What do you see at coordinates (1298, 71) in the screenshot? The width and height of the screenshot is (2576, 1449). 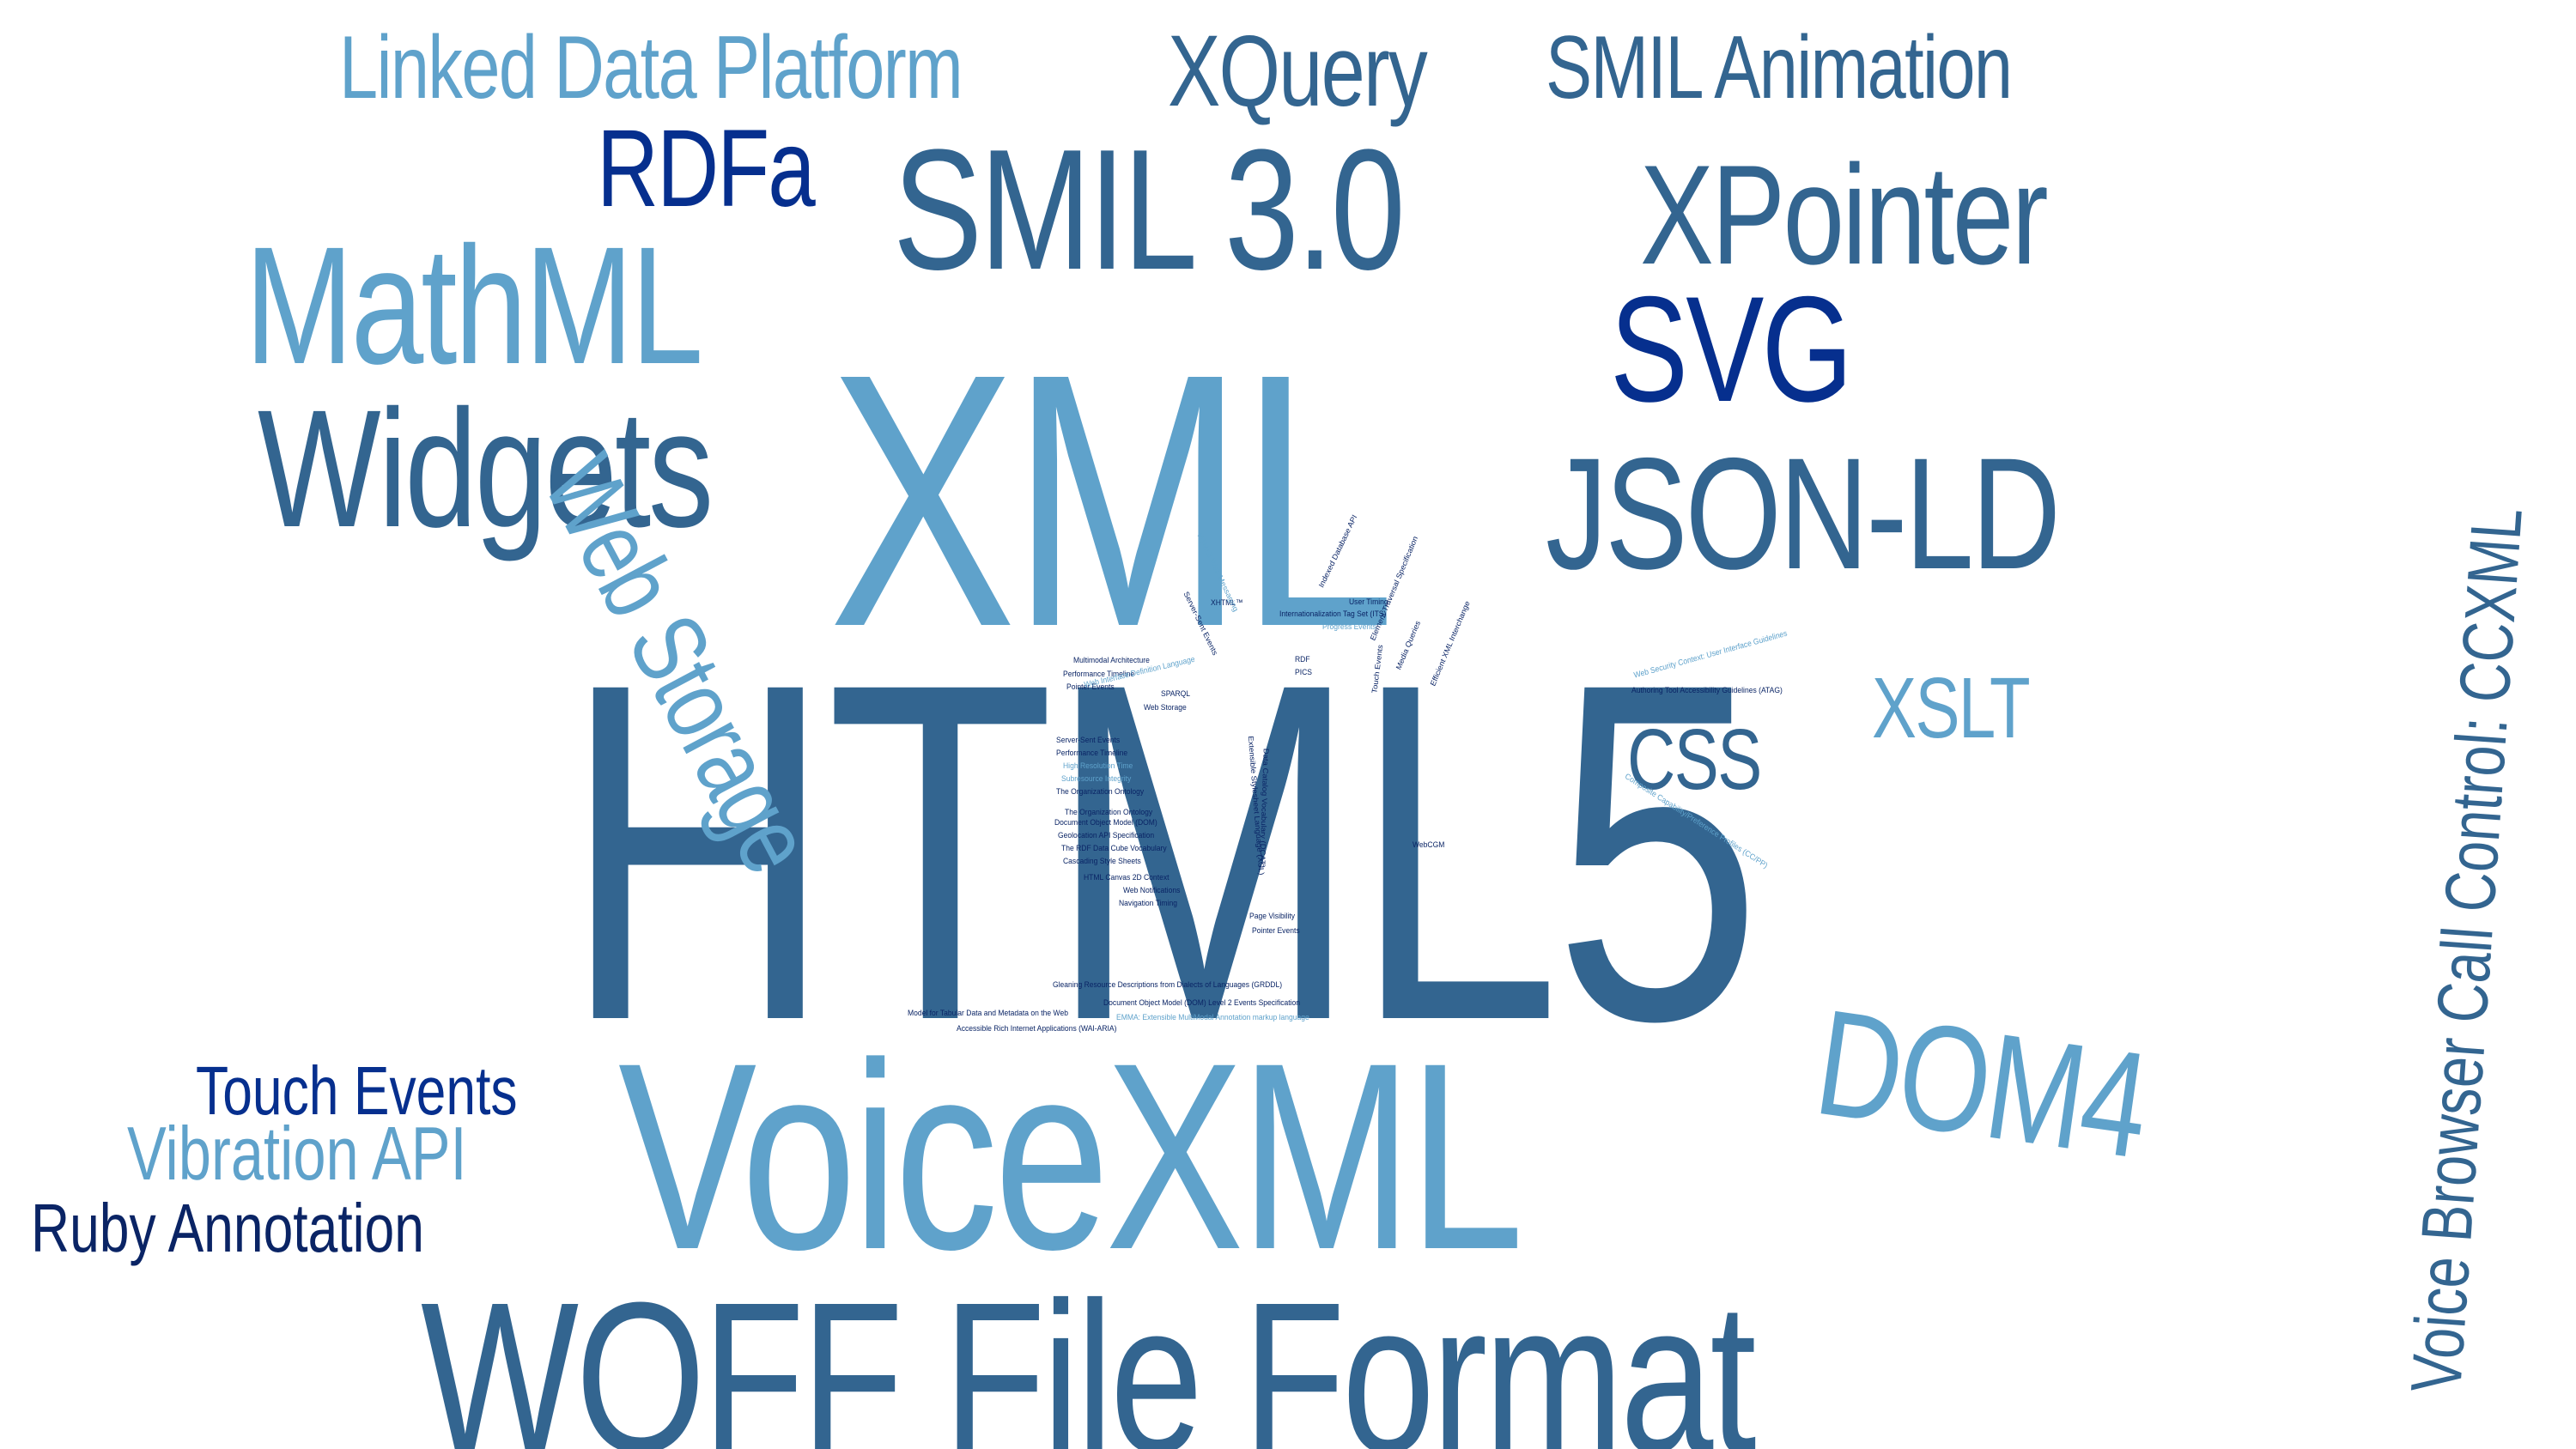 I see `xquery-word: XQuery` at bounding box center [1298, 71].